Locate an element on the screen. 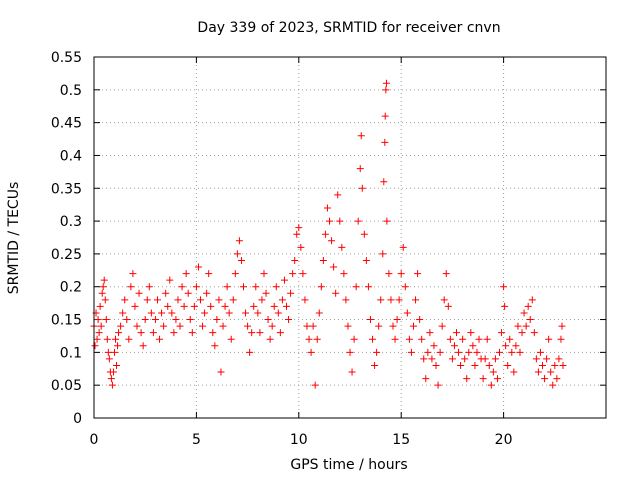  y-axis-label: SRMTID / TECUs is located at coordinates (14, 238).